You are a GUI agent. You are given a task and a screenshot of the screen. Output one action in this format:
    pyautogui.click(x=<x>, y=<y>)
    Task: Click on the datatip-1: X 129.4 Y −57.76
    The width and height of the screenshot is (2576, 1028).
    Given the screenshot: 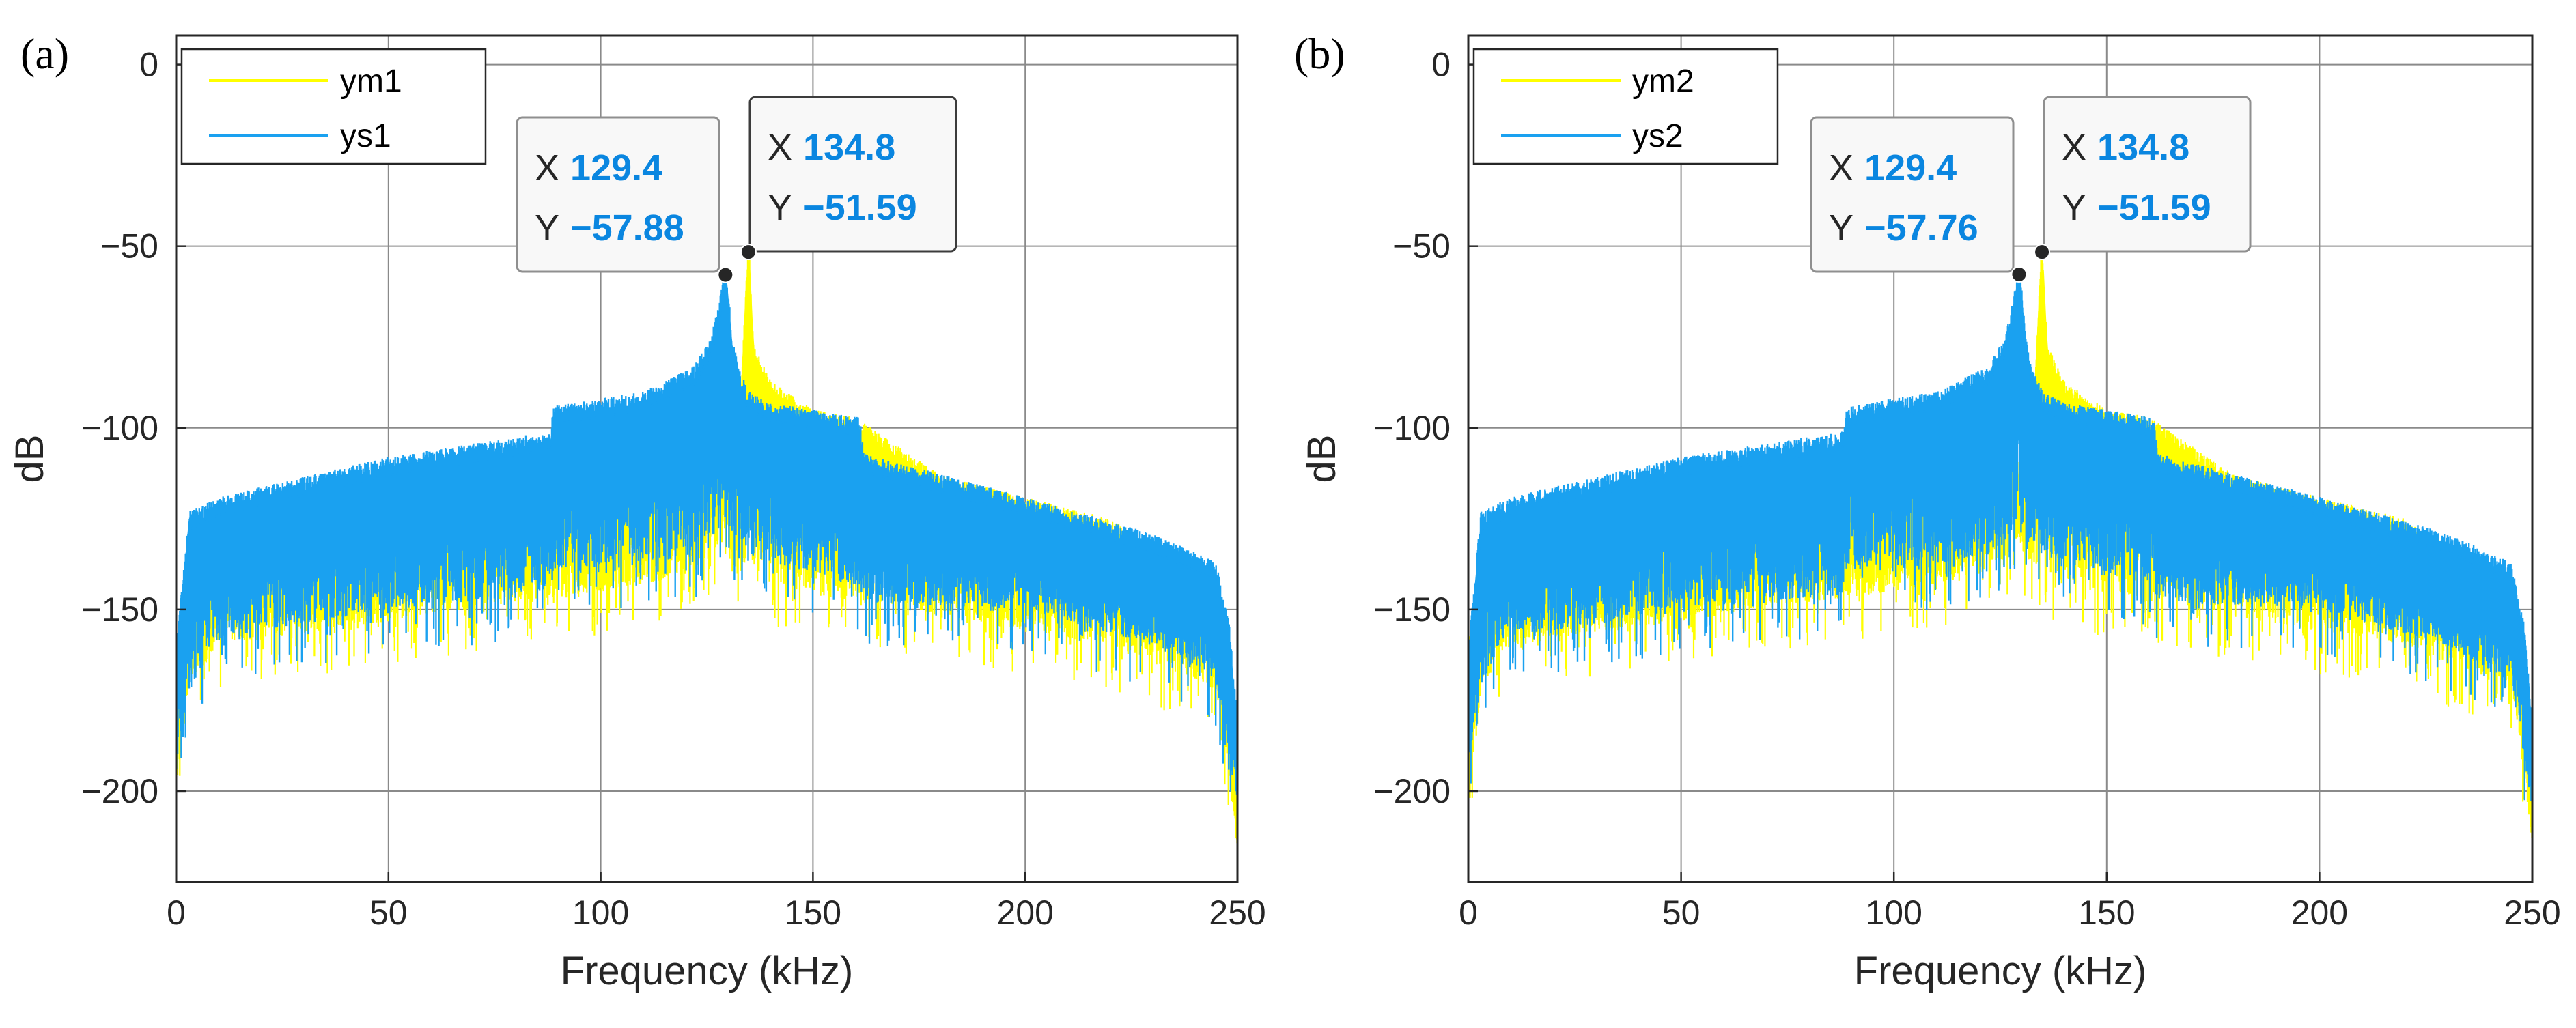 What is the action you would take?
    pyautogui.click(x=1919, y=199)
    